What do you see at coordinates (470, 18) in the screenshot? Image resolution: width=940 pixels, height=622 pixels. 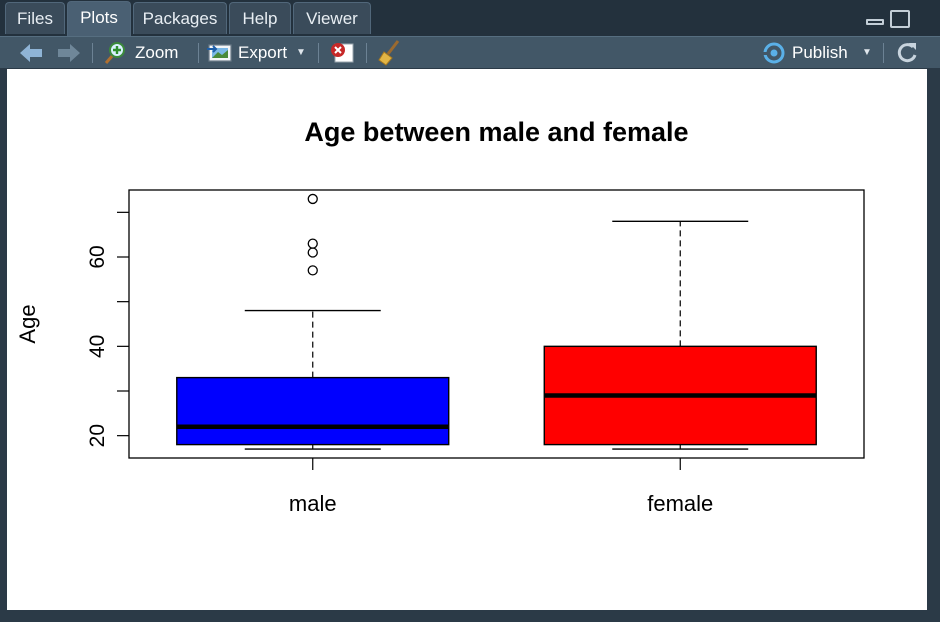 I see `pane-tab-bar: Files Plots Packages Help Viewer` at bounding box center [470, 18].